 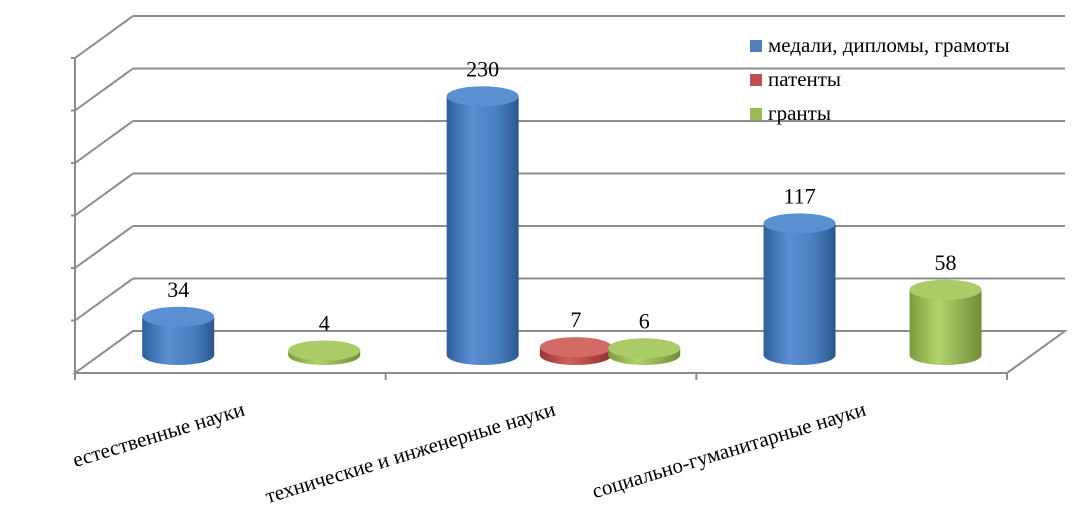 What do you see at coordinates (482, 68) in the screenshot?
I see `data-label: 230` at bounding box center [482, 68].